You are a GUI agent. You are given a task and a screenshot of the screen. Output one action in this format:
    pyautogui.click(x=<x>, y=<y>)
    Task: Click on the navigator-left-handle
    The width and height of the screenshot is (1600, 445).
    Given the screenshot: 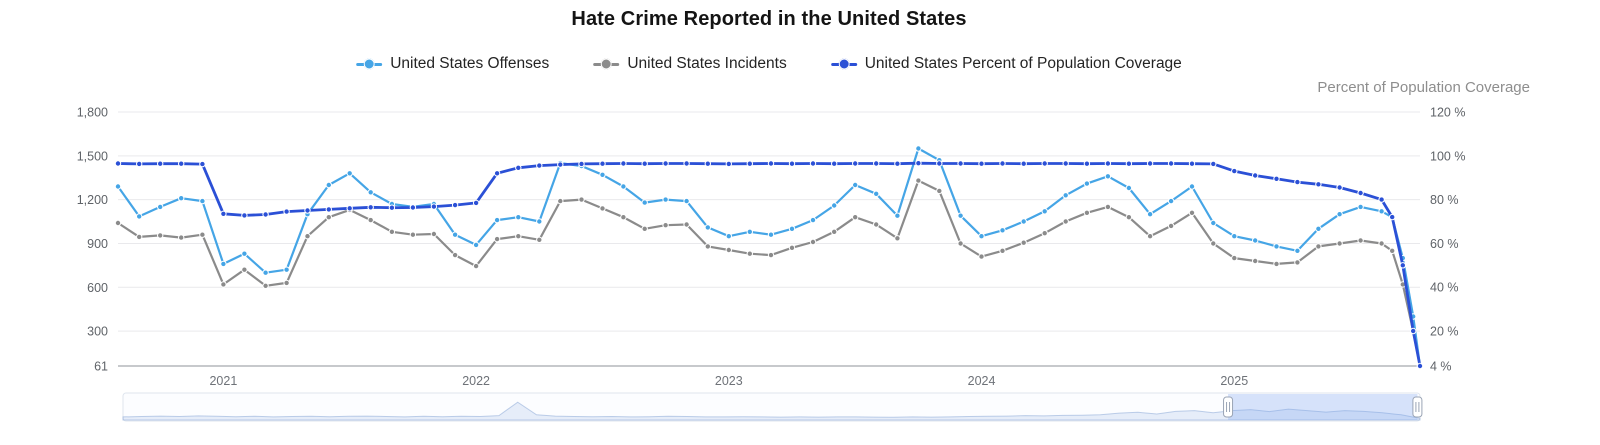 What is the action you would take?
    pyautogui.click(x=1228, y=407)
    